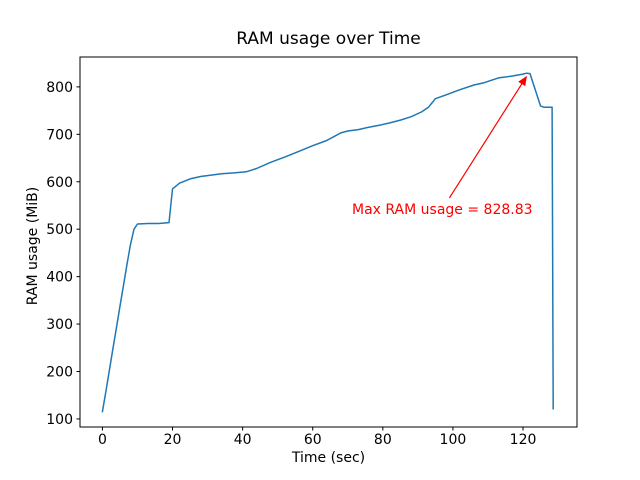  What do you see at coordinates (523, 440) in the screenshot?
I see `x-tick-label: 120` at bounding box center [523, 440].